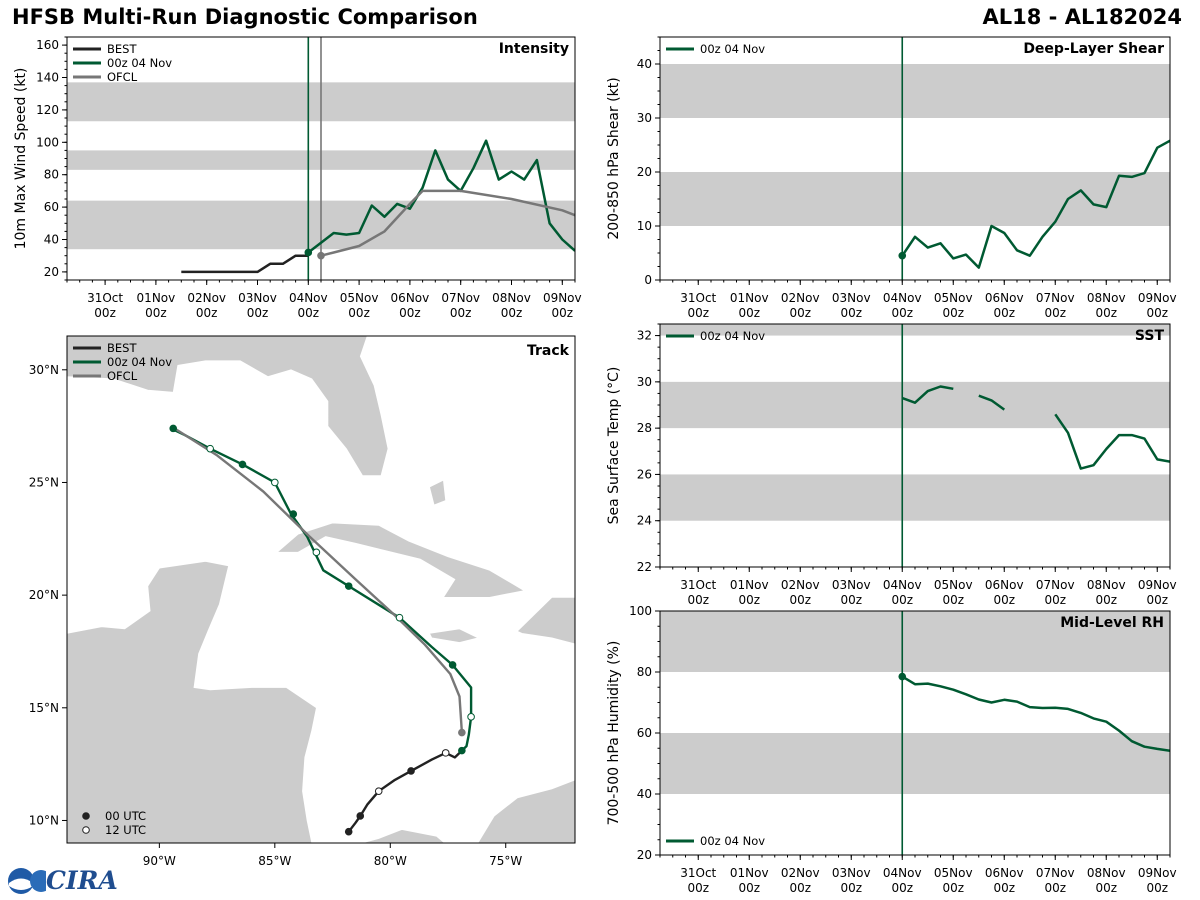 The image size is (1200, 900). What do you see at coordinates (359, 298) in the screenshot?
I see `intensity-xtick-label-day: 05Nov` at bounding box center [359, 298].